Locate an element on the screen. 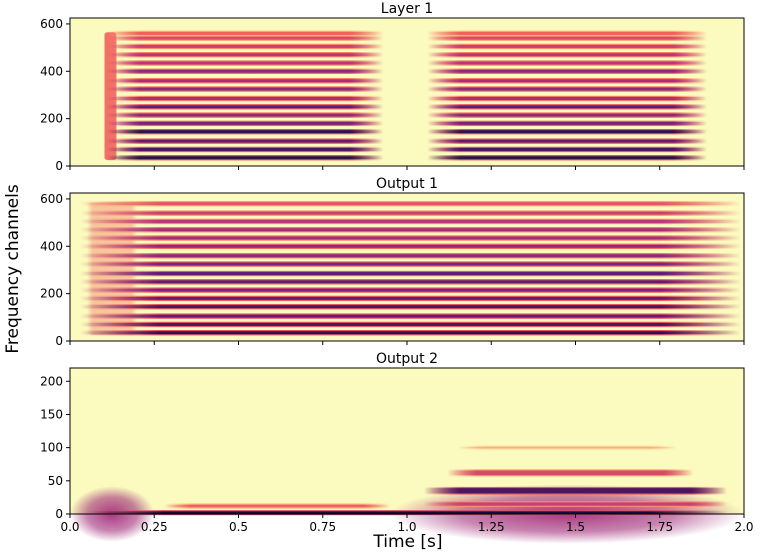 Image resolution: width=761 pixels, height=556 pixels. y-tick-label: 50 is located at coordinates (55, 481).